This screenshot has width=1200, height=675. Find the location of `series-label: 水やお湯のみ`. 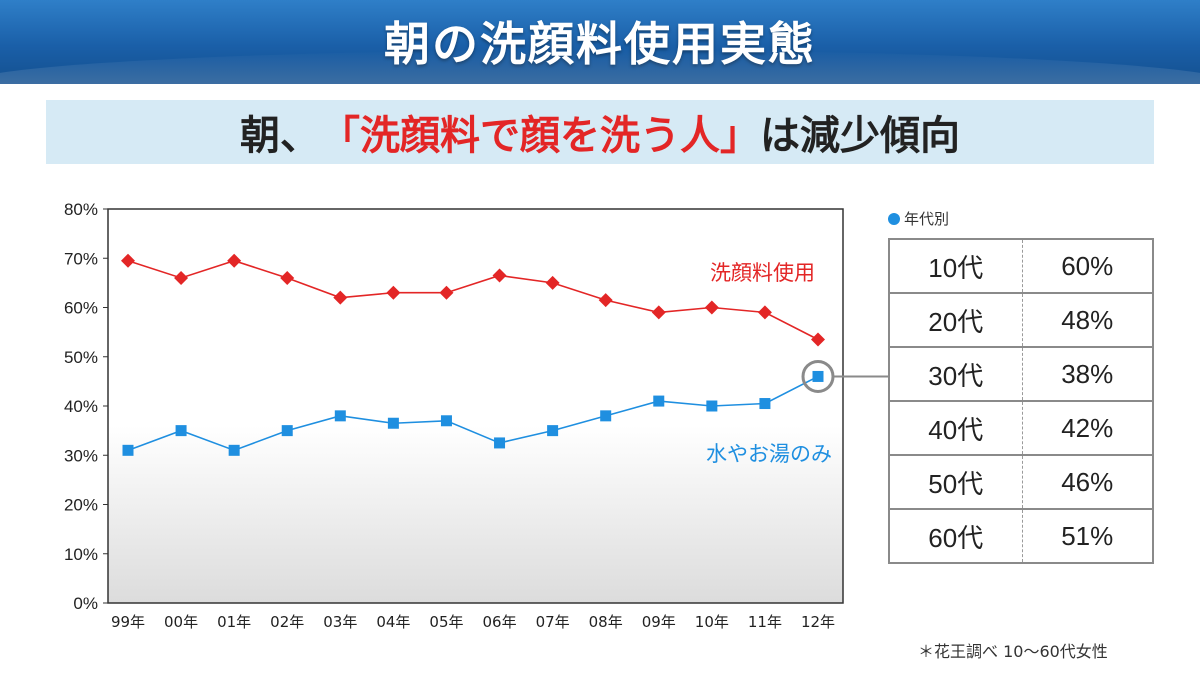

series-label: 水やお湯のみ is located at coordinates (769, 454).